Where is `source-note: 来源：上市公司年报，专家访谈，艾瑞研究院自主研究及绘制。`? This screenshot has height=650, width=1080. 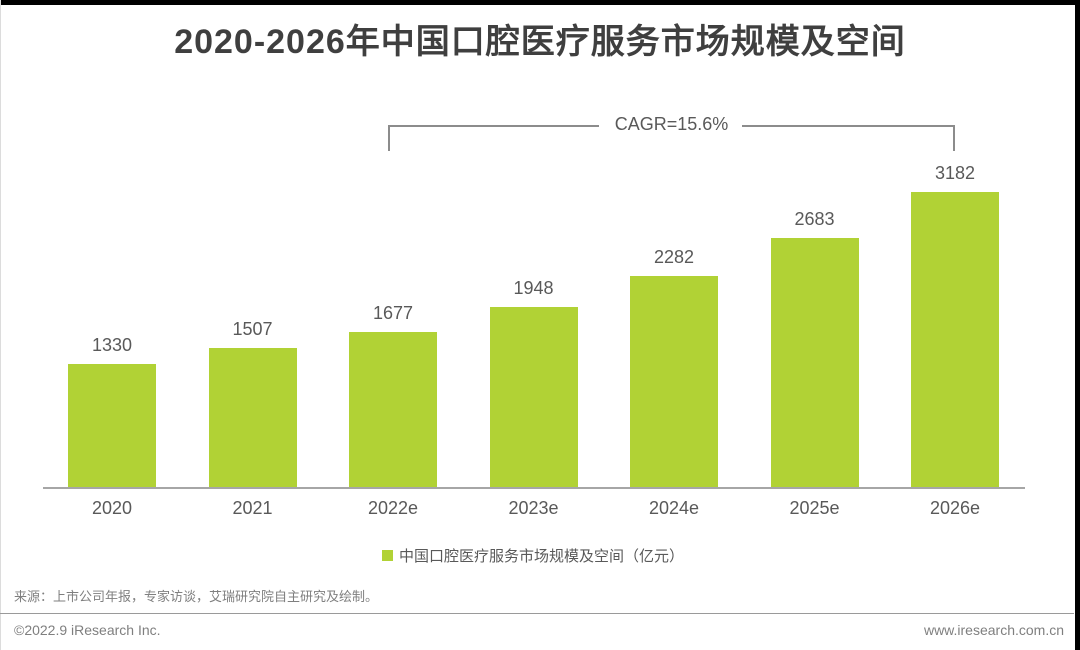 source-note: 来源：上市公司年报，专家访谈，艾瑞研究院自主研究及绘制。 is located at coordinates (196, 596).